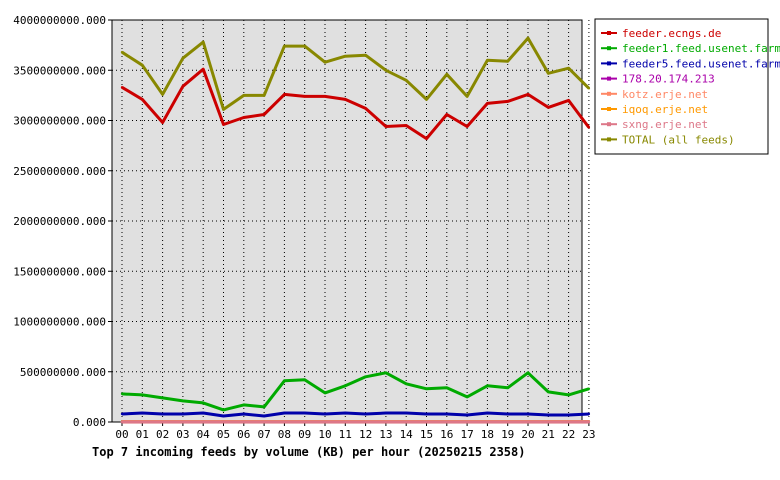 The width and height of the screenshot is (780, 480). What do you see at coordinates (59, 70) in the screenshot?
I see `y-tick-label: 3500000000.000` at bounding box center [59, 70].